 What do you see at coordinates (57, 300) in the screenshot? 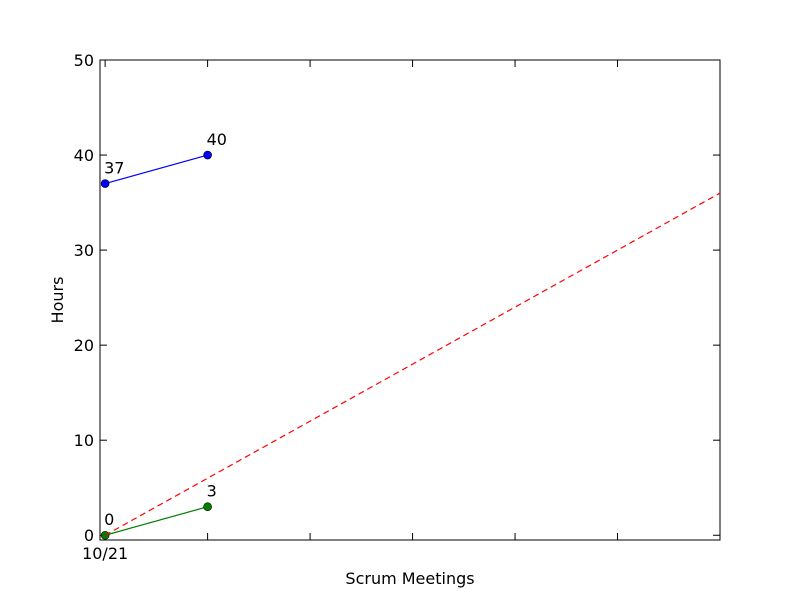
I see `y-axis-title: Hours` at bounding box center [57, 300].